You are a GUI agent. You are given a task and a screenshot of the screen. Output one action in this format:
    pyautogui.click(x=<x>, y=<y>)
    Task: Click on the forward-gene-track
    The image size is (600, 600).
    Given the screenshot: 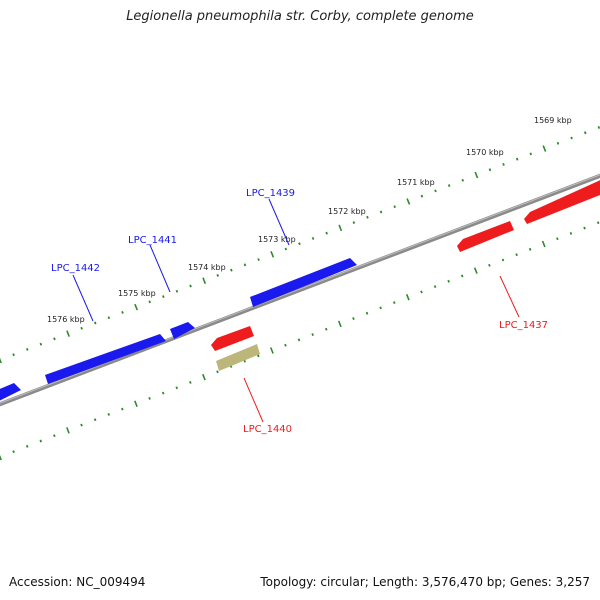 What is the action you would take?
    pyautogui.click(x=178, y=330)
    